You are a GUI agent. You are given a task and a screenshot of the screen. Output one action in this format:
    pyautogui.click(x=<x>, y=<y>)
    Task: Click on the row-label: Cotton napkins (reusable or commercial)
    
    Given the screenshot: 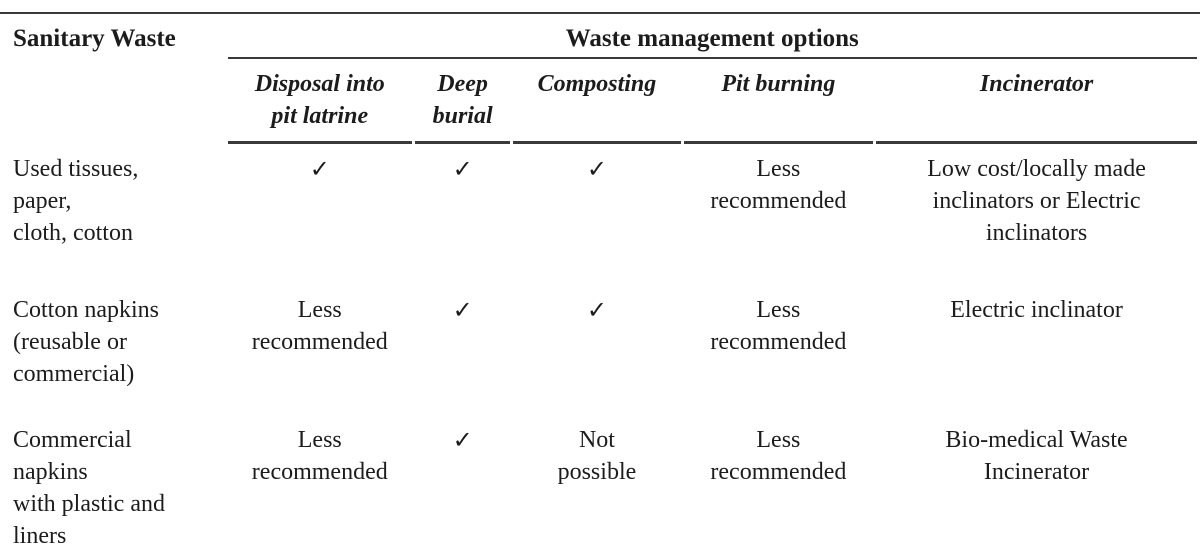 What is the action you would take?
    pyautogui.click(x=86, y=342)
    